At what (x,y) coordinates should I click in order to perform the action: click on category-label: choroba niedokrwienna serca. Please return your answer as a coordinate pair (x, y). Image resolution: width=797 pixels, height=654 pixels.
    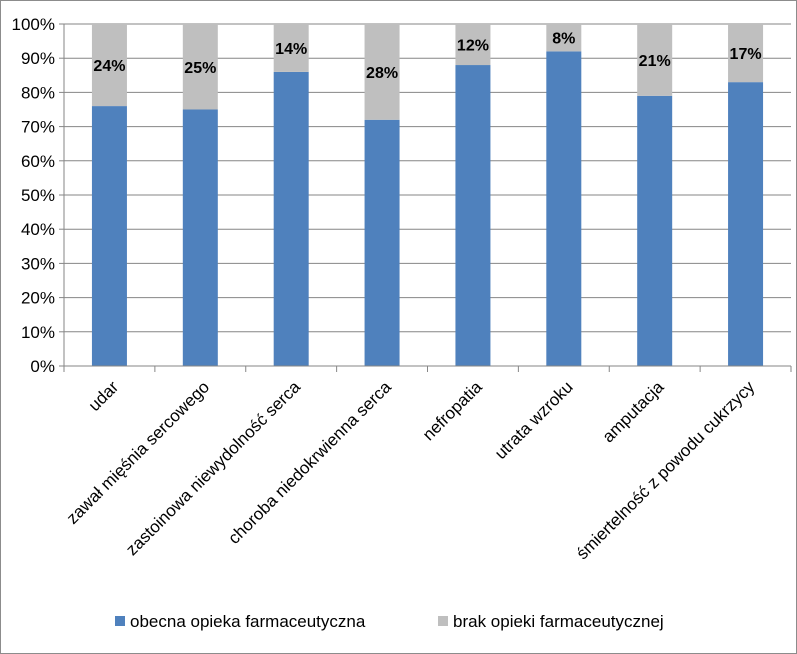
    Looking at the image, I should click on (309, 462).